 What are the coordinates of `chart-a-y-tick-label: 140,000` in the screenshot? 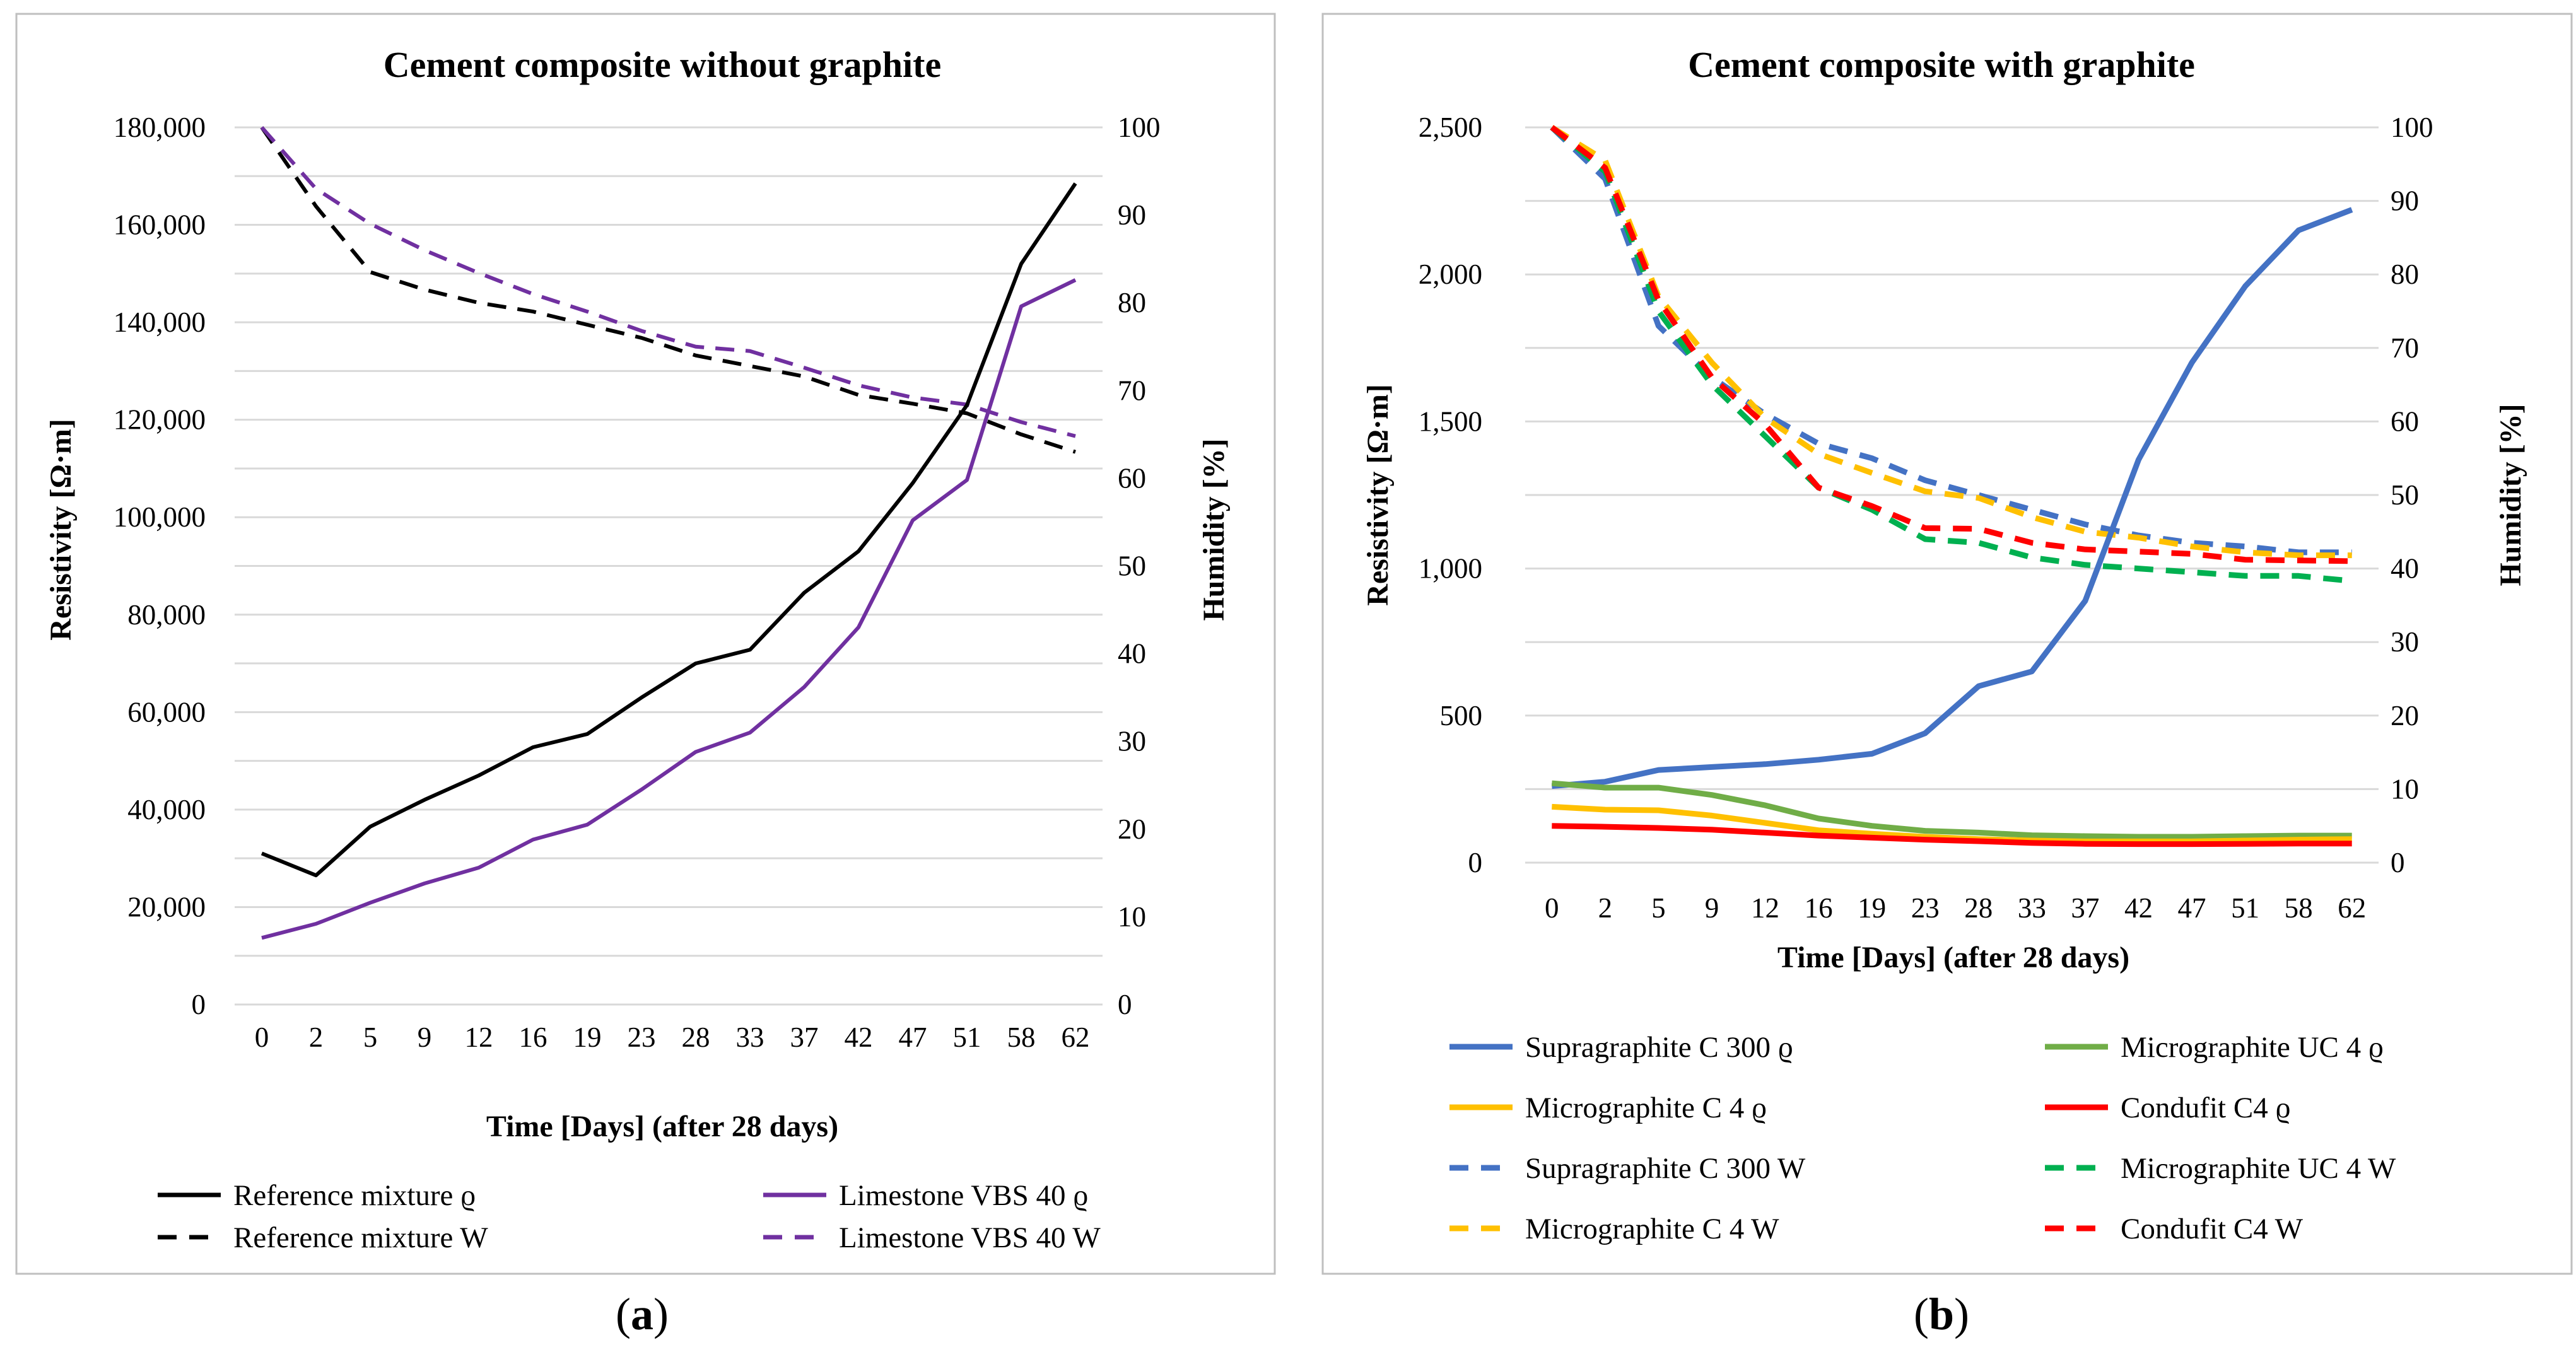 It's located at (160, 322).